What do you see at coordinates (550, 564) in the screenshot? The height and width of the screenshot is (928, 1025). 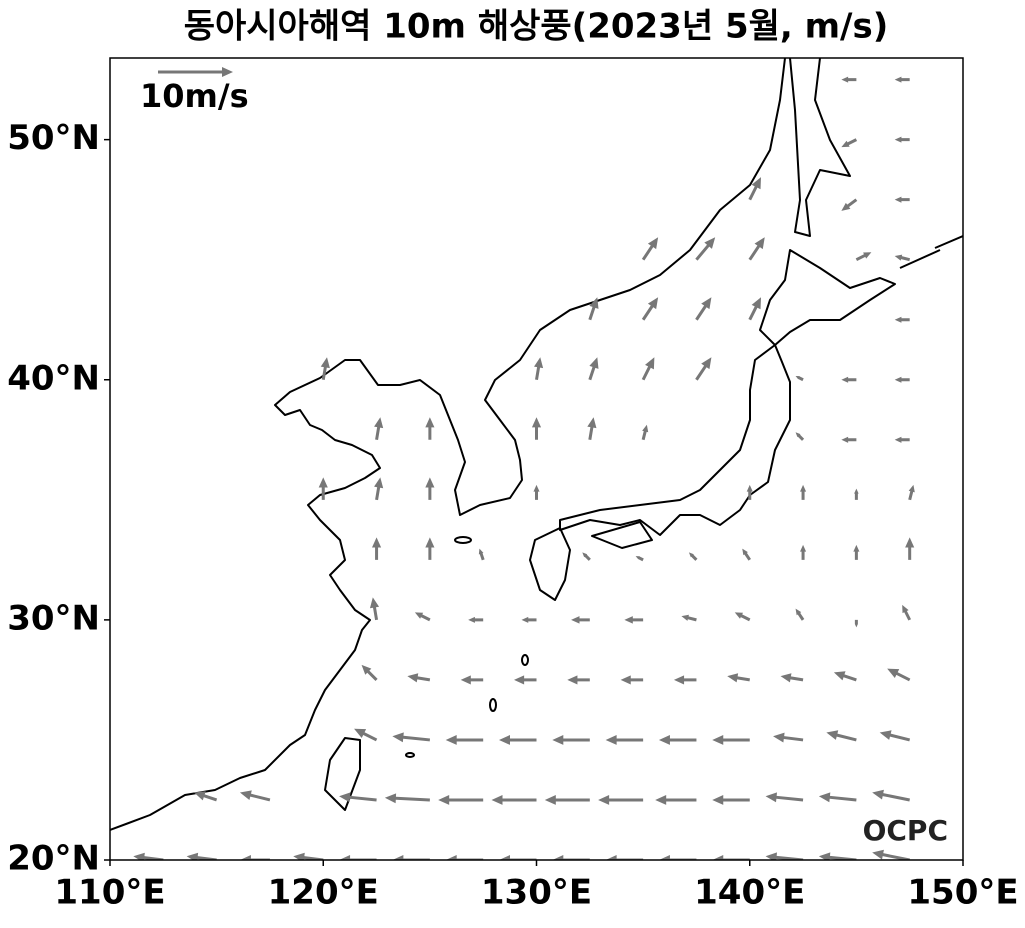 I see `kyushu` at bounding box center [550, 564].